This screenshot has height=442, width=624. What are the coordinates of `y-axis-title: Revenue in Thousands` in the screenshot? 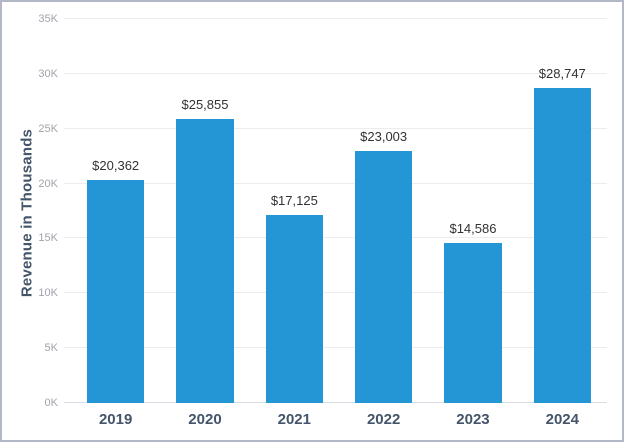 It's located at (27, 213).